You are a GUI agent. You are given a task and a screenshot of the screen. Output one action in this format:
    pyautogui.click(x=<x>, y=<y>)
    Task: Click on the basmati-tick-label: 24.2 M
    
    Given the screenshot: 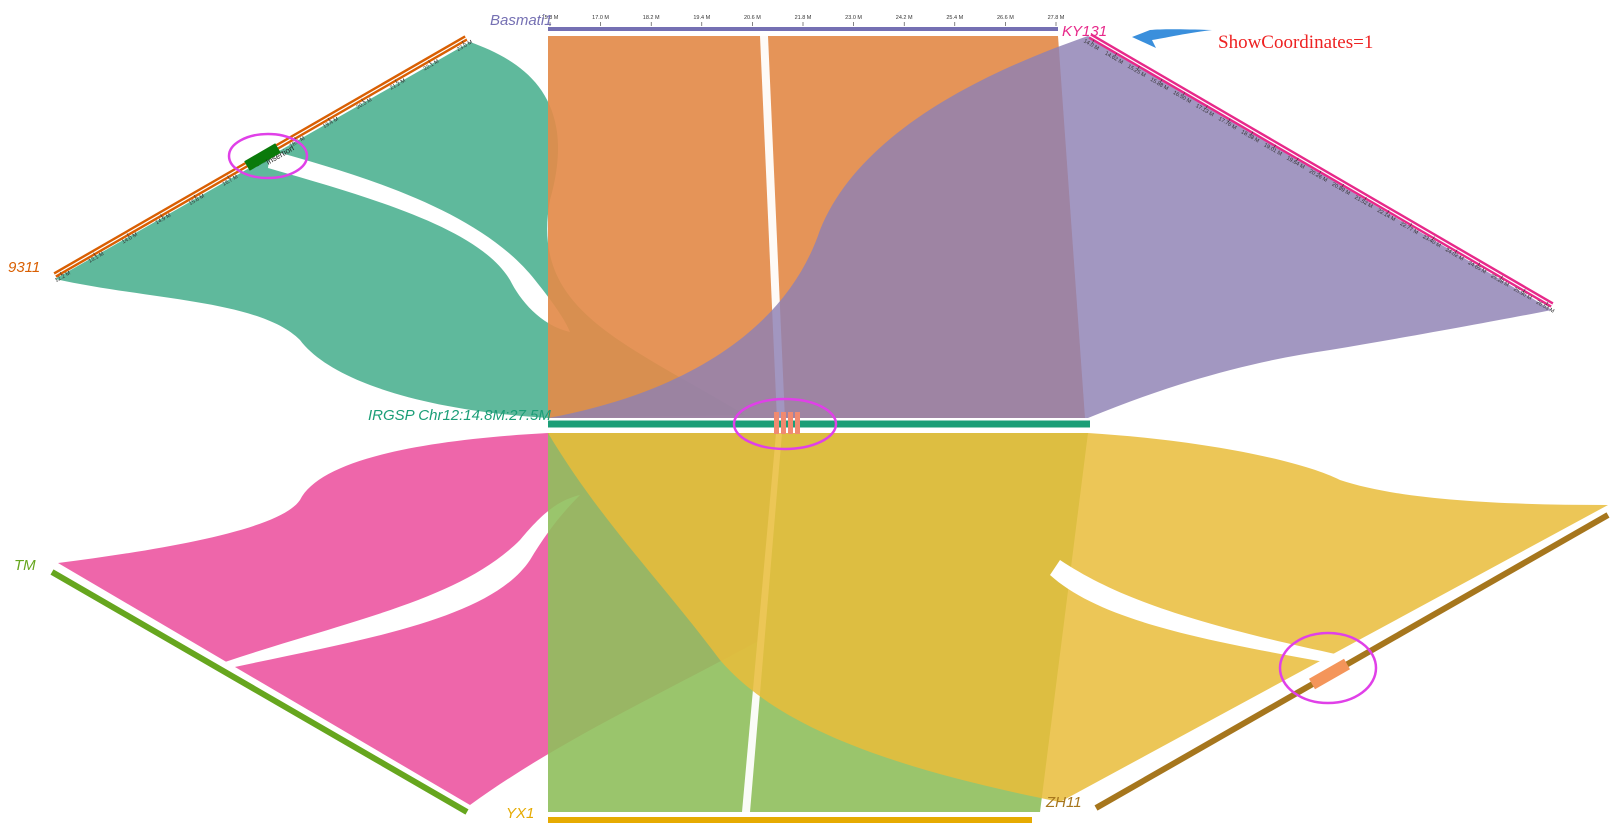 What is the action you would take?
    pyautogui.click(x=904, y=18)
    